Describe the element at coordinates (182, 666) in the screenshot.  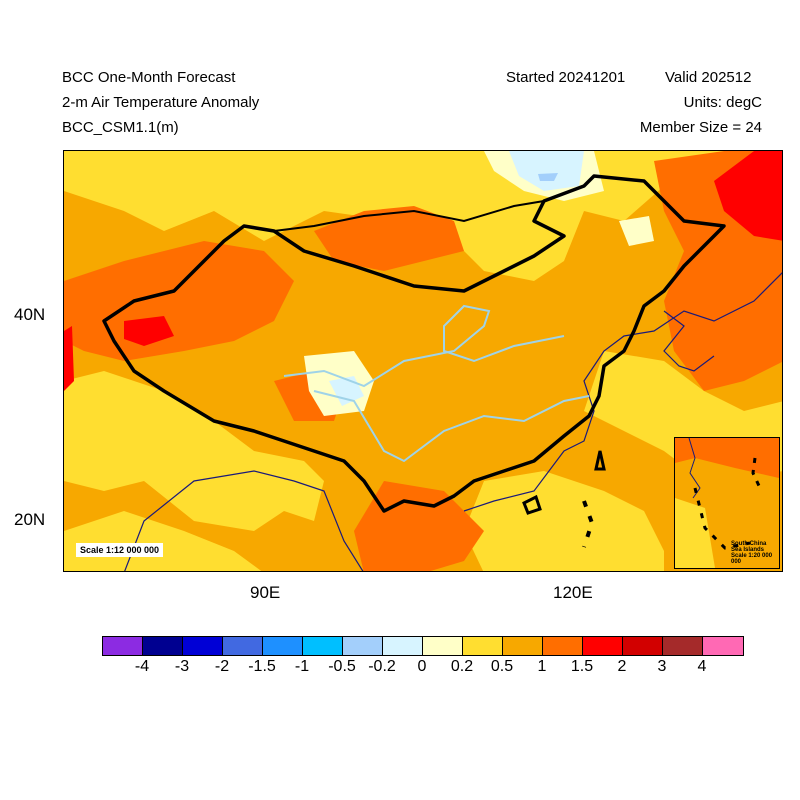
I see `legend-tick-label: -3` at that location.